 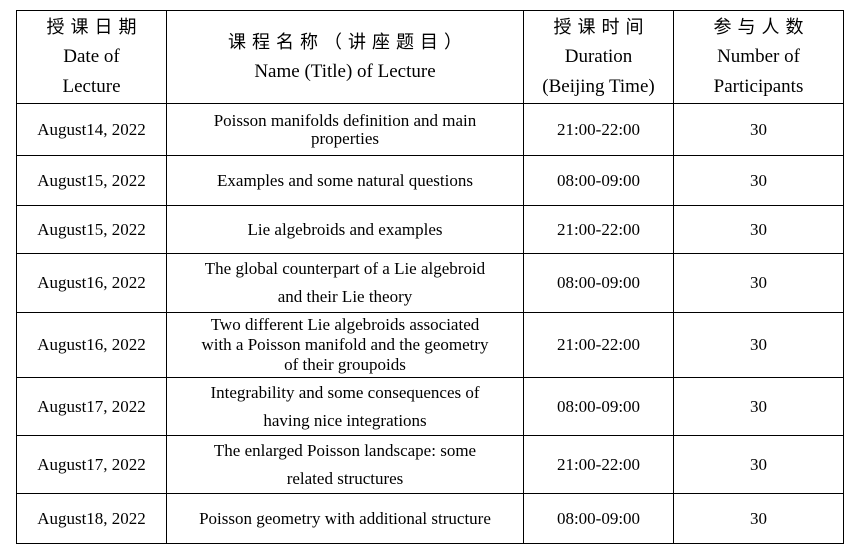 I want to click on column-header-time-en: Duration (Beijing Time), so click(x=598, y=71).